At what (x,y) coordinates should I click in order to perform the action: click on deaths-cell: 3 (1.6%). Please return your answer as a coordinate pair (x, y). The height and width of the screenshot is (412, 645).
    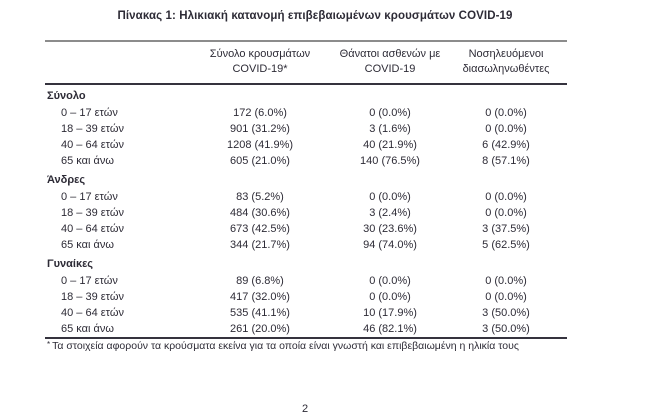
    Looking at the image, I should click on (390, 128).